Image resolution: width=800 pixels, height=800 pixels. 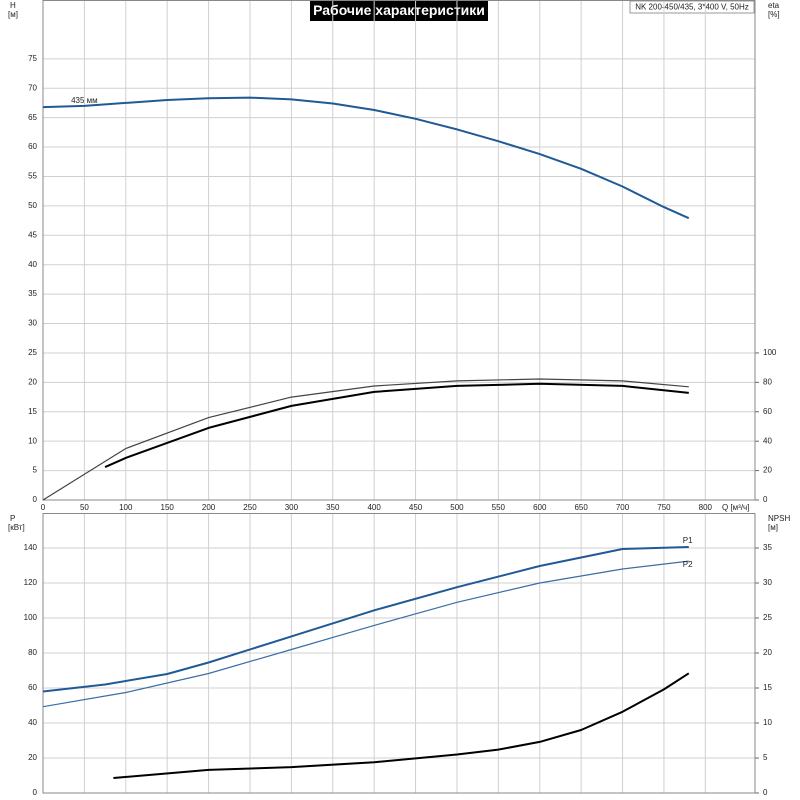 What do you see at coordinates (126, 507) in the screenshot?
I see `x-tick-label: 100` at bounding box center [126, 507].